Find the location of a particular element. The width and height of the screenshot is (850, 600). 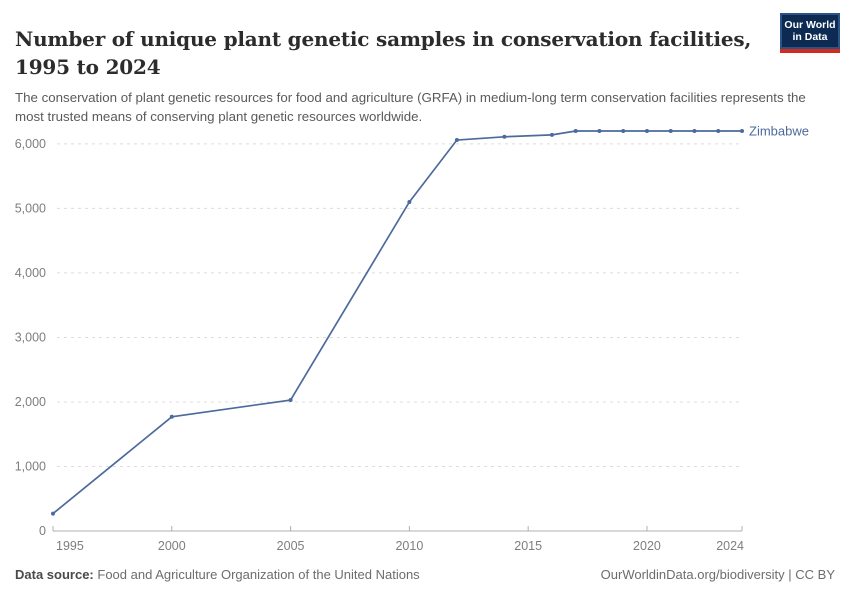

owid-logo-redbar is located at coordinates (810, 51).